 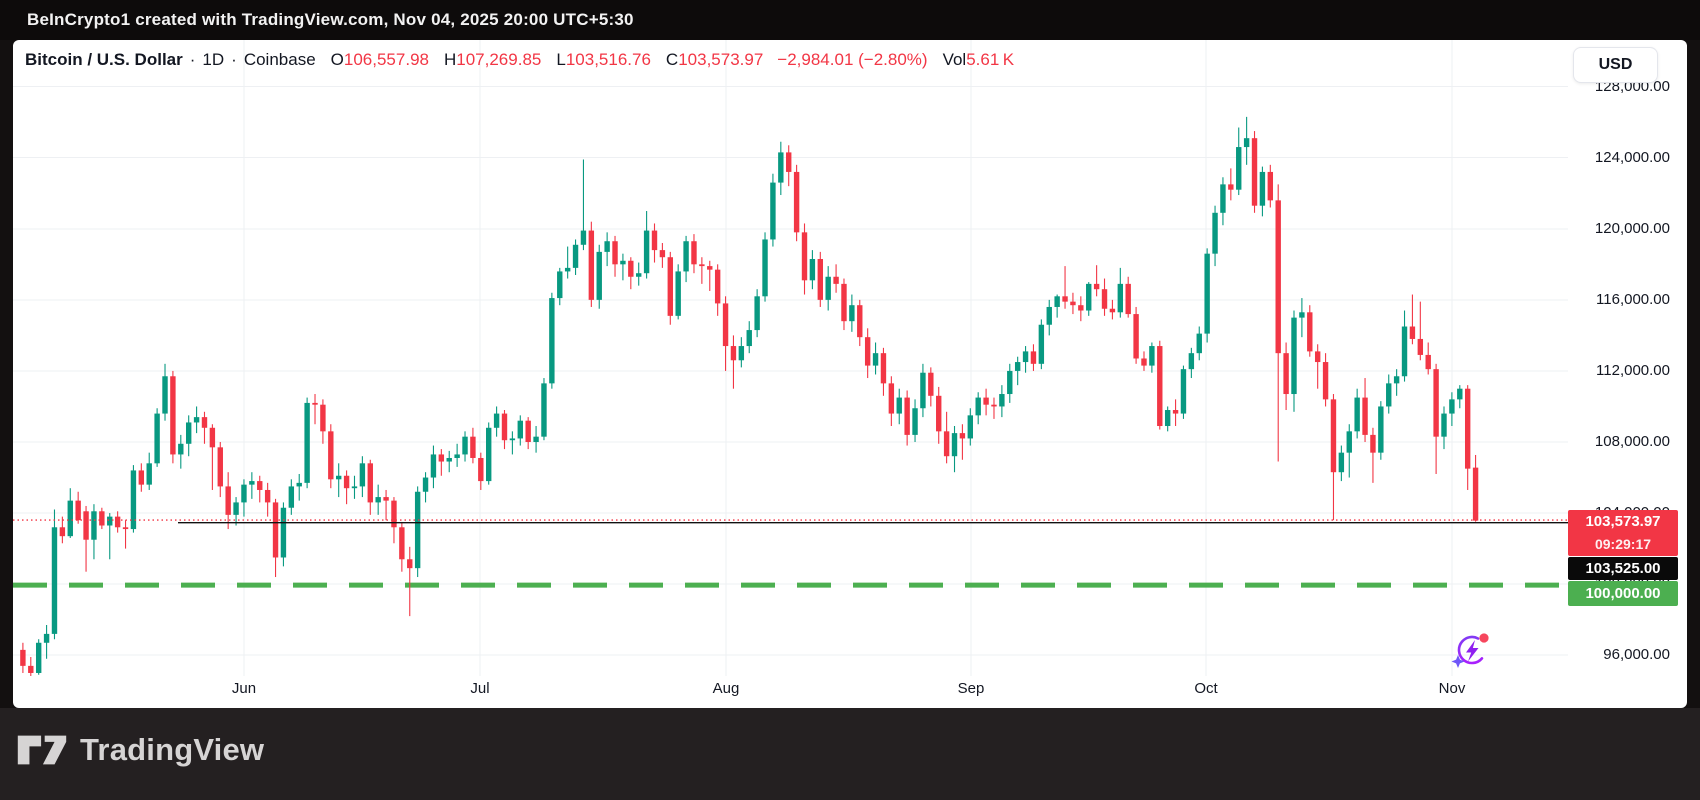 What do you see at coordinates (978, 59) in the screenshot?
I see `volume: Vol5.61 K` at bounding box center [978, 59].